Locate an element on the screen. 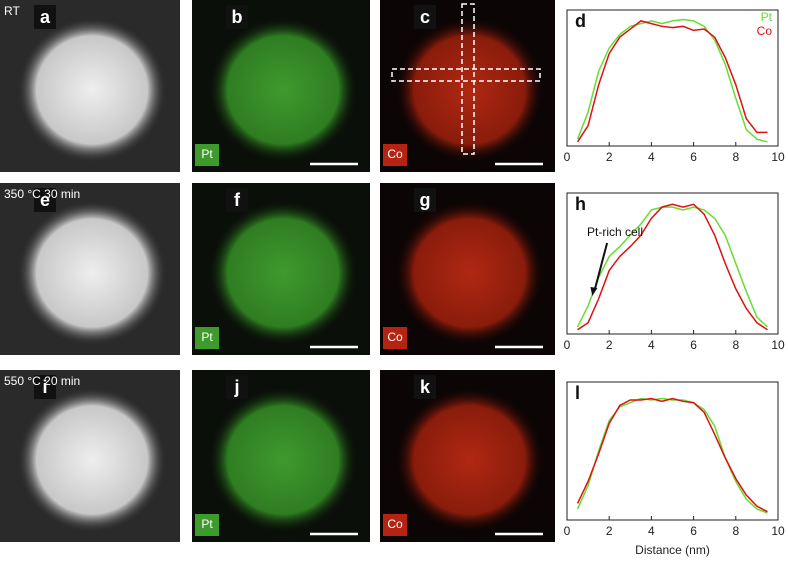 This screenshot has width=788, height=562. x-axis-label: Distance (nm) is located at coordinates (672, 550).